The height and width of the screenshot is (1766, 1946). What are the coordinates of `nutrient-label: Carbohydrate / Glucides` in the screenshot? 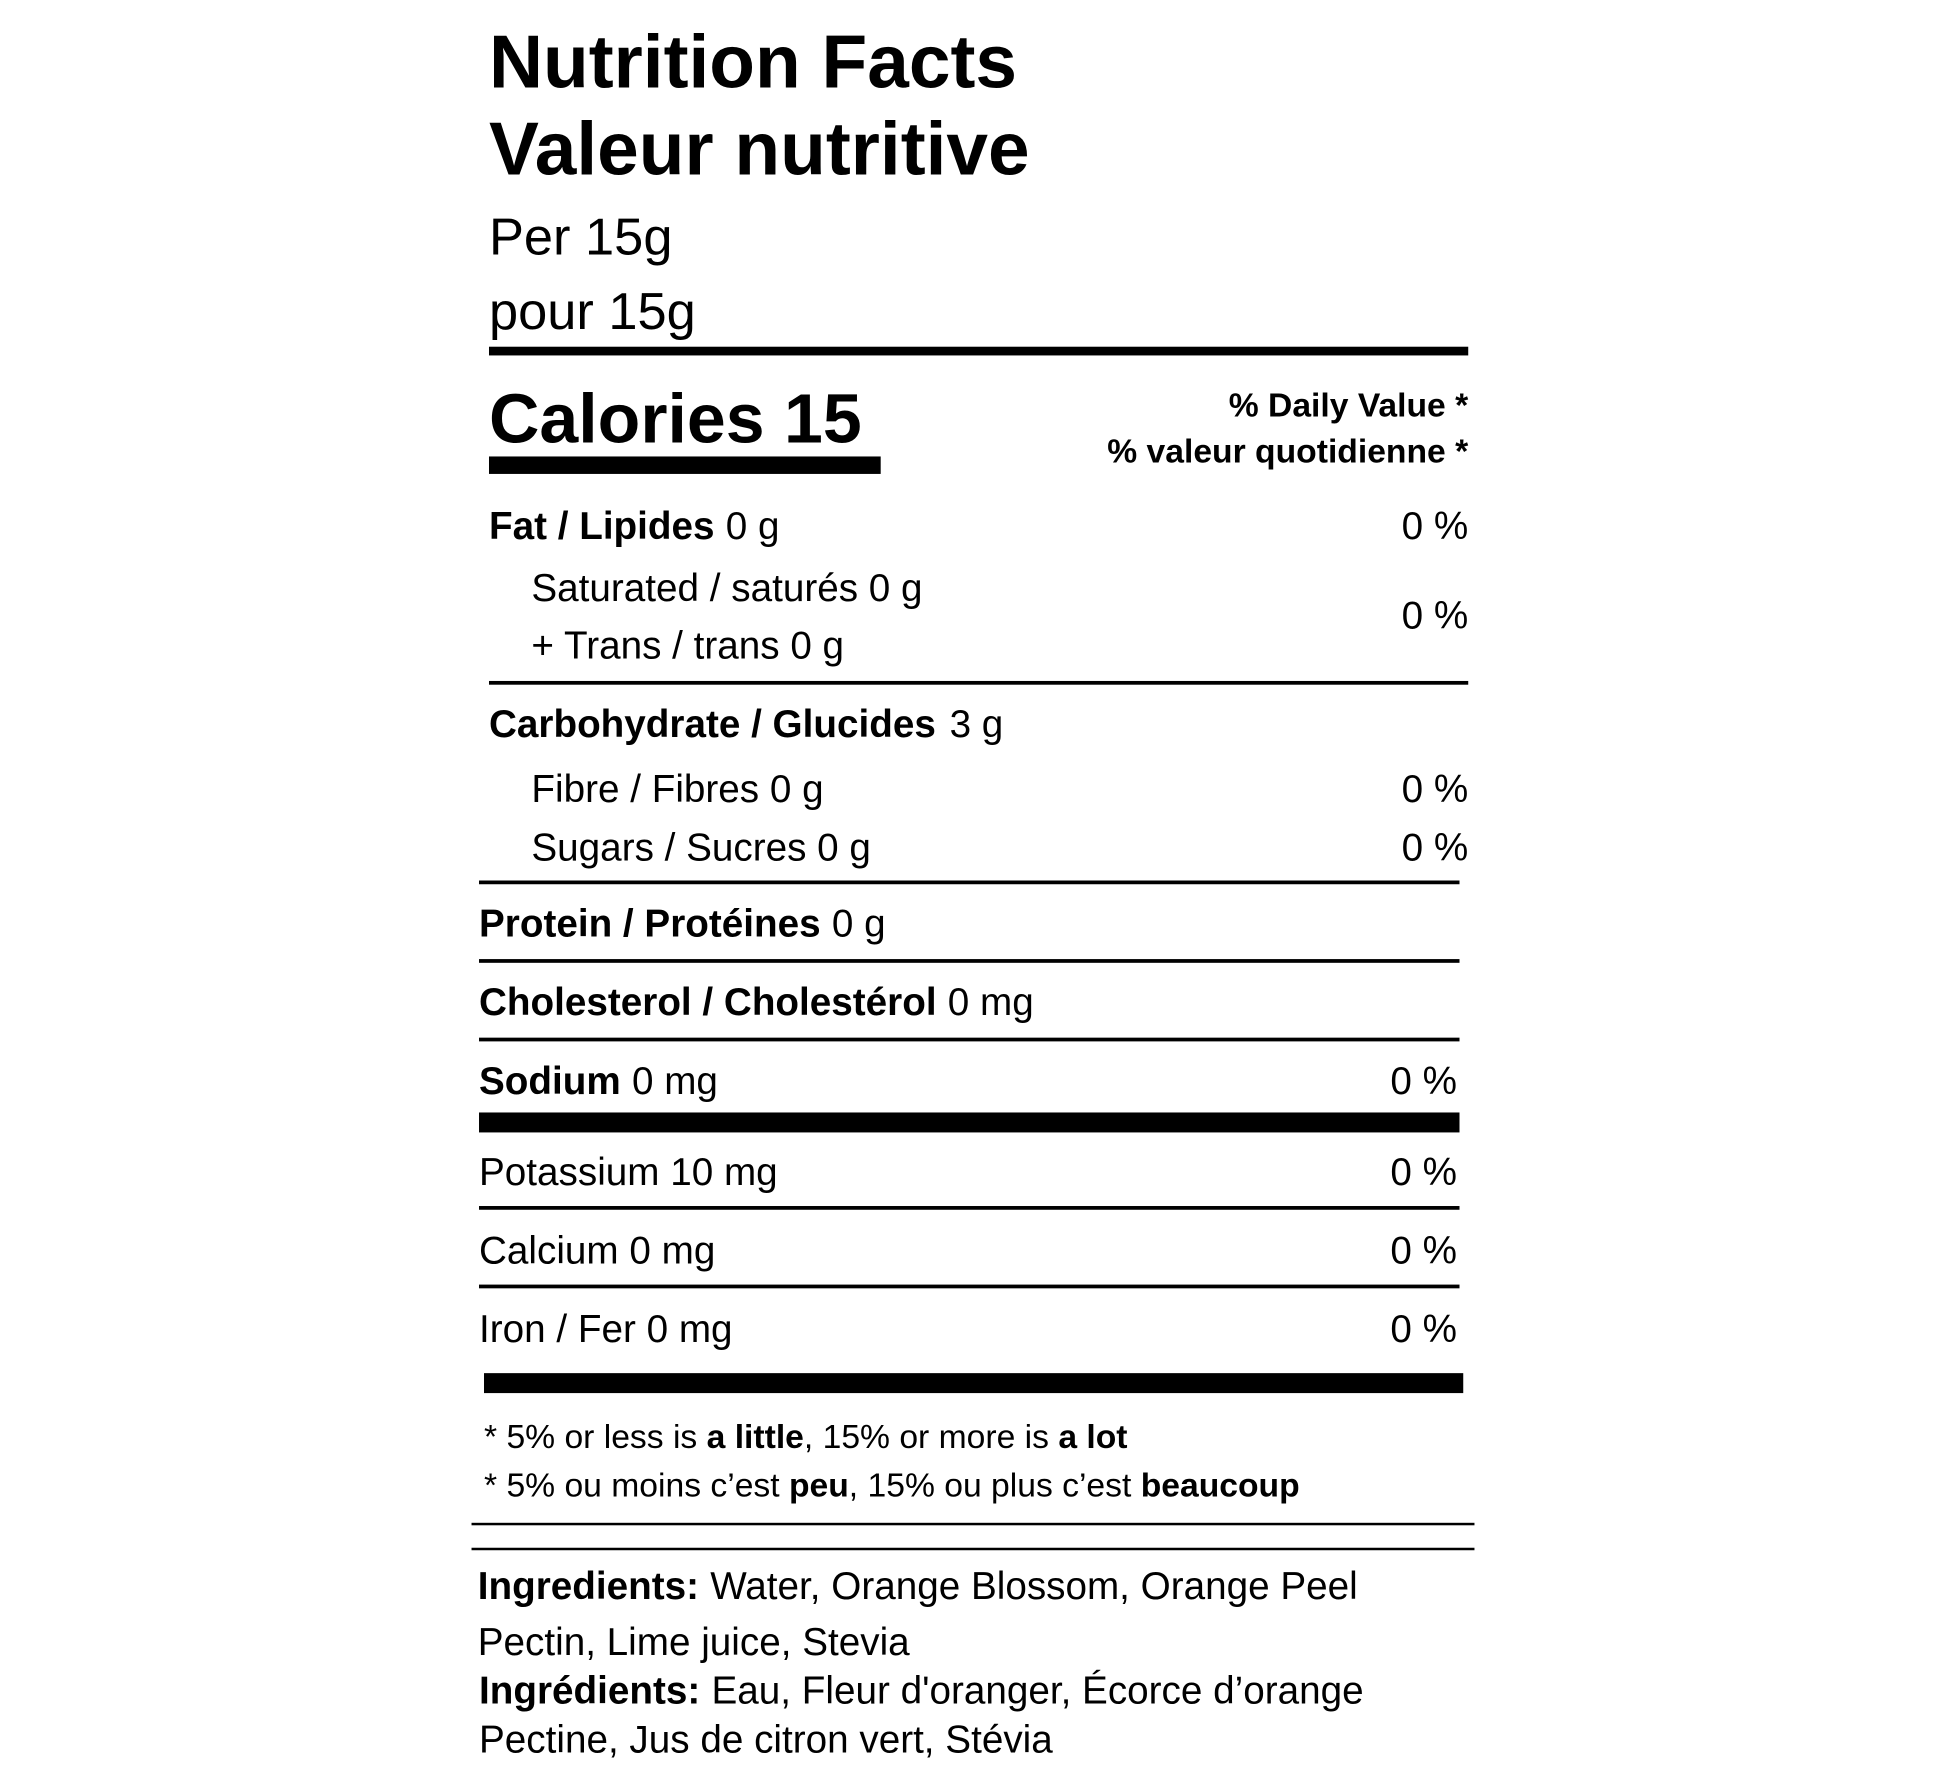 It's located at (712, 724).